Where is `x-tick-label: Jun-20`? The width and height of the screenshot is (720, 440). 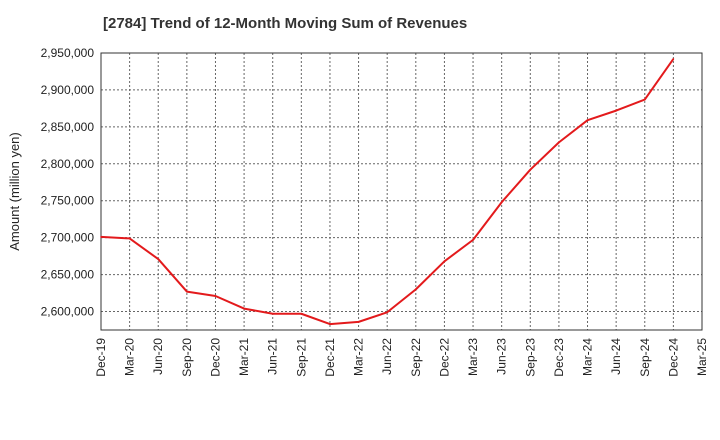 x-tick-label: Jun-20 is located at coordinates (158, 356).